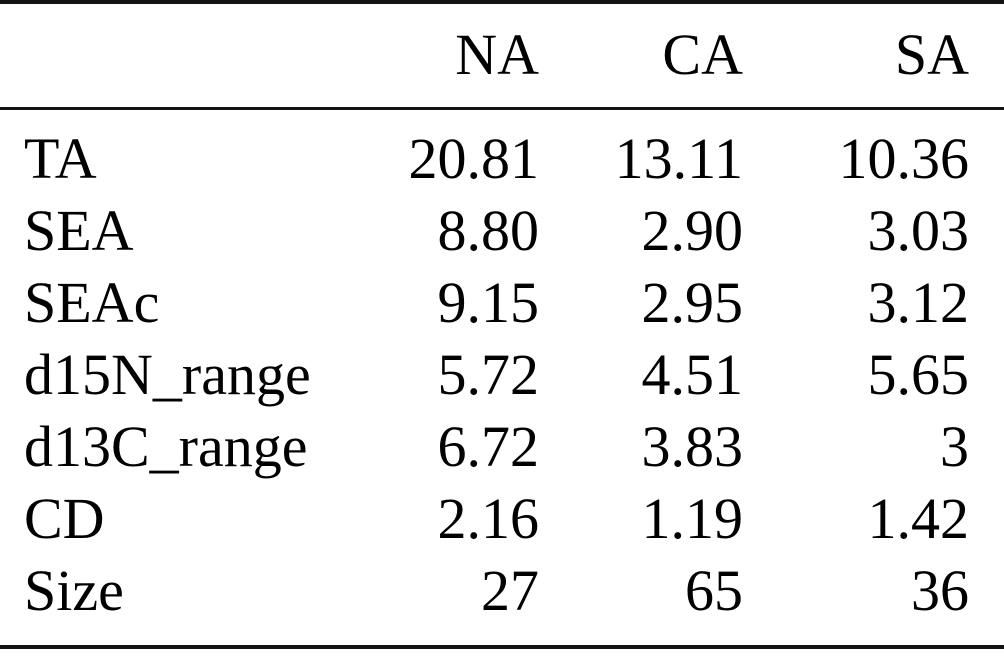  Describe the element at coordinates (918, 374) in the screenshot. I see `cell-value: 5.65` at that location.